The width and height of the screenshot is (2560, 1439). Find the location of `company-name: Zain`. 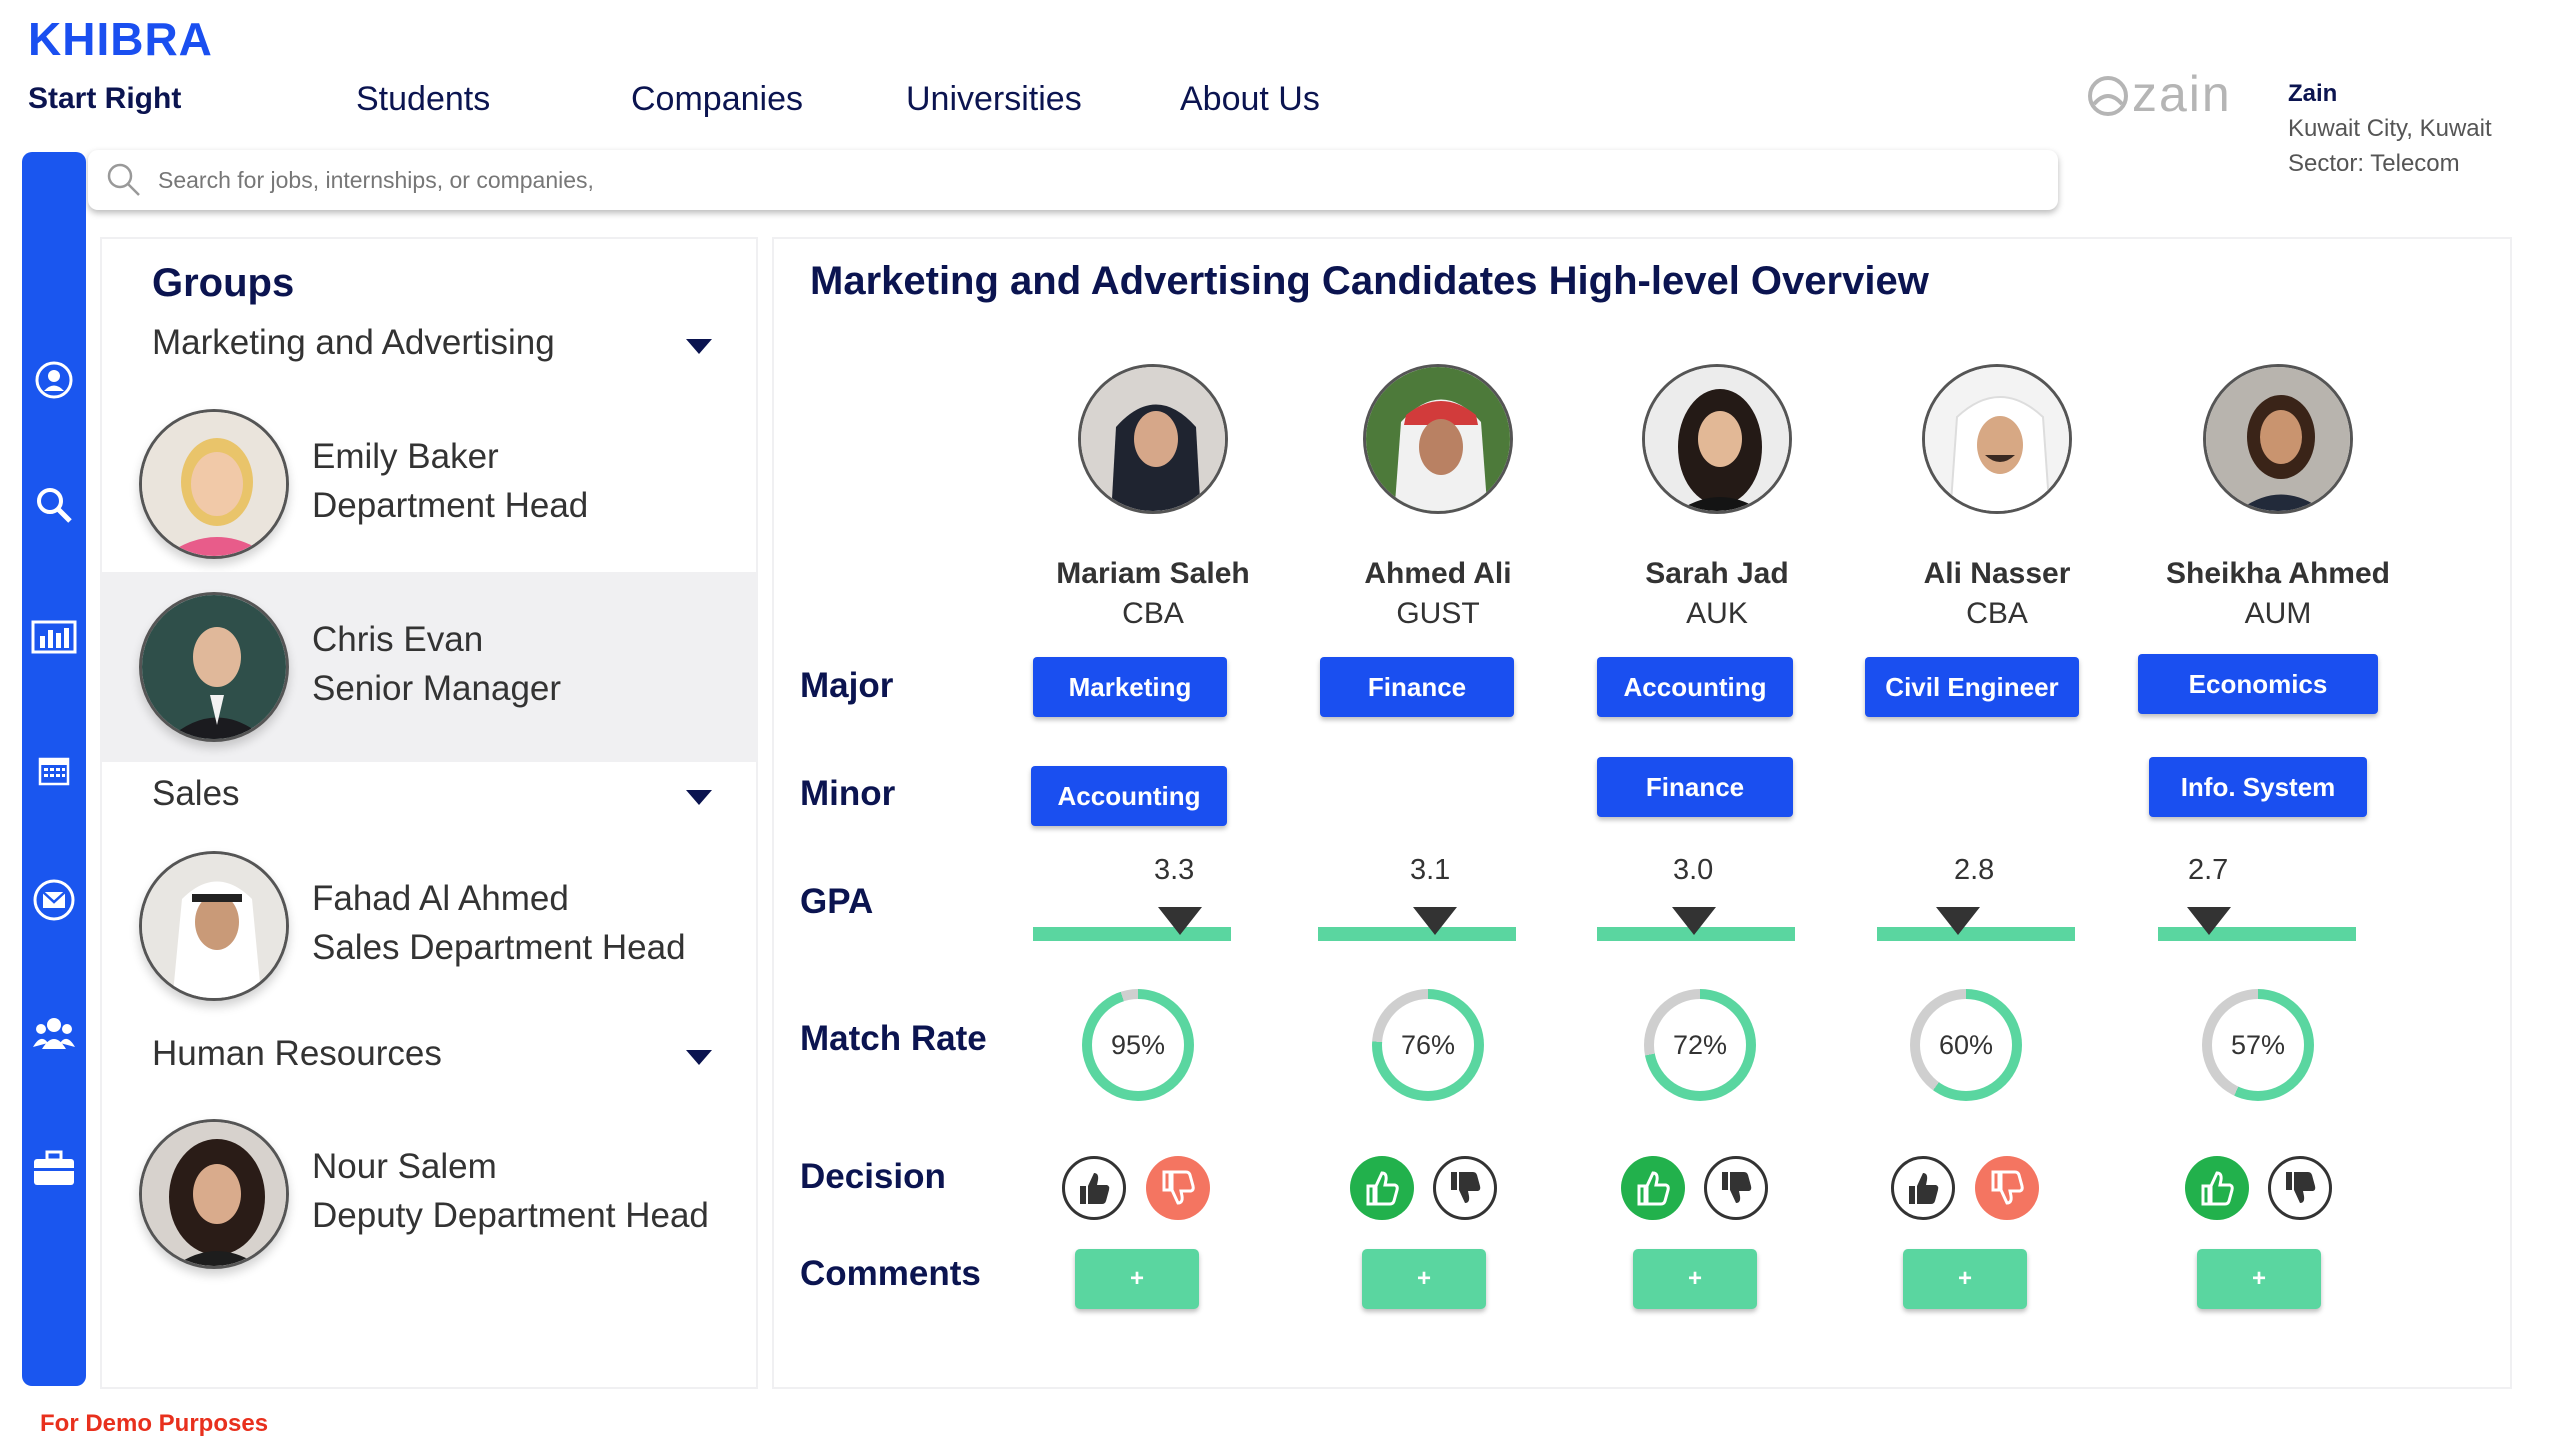

company-name: Zain is located at coordinates (2313, 93).